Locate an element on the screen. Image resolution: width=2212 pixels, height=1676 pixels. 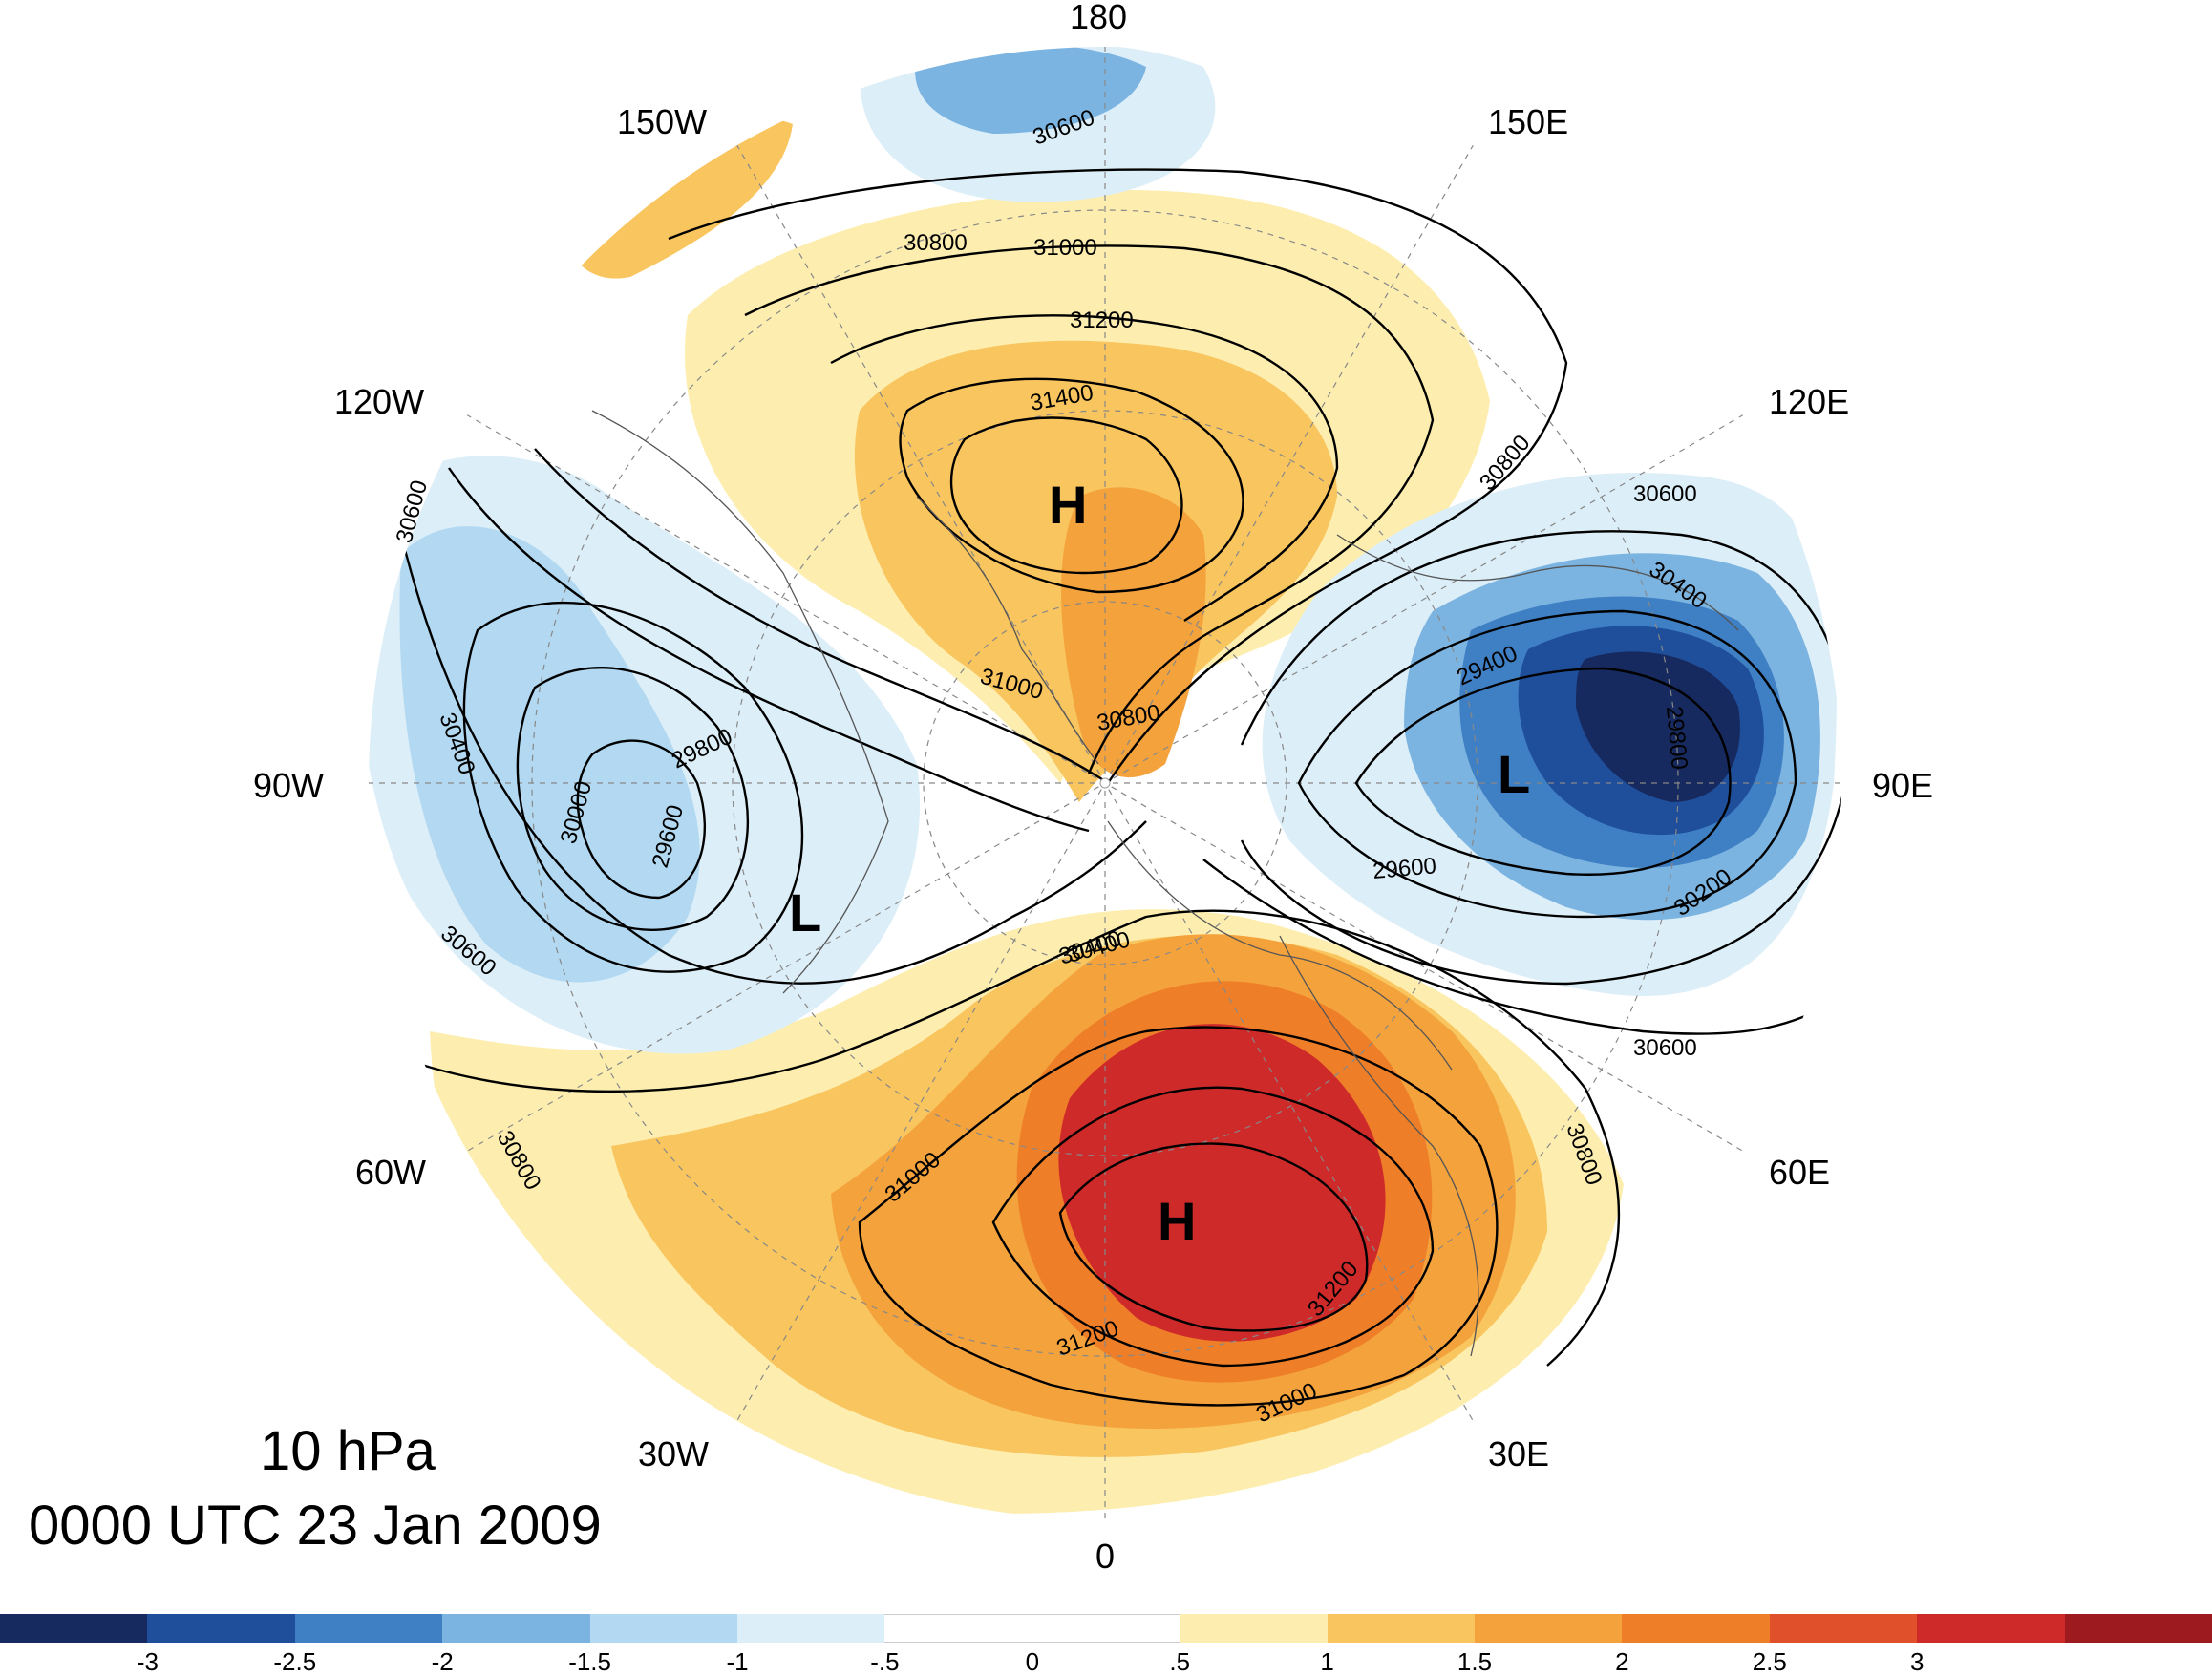
lon-label-0: 0 is located at coordinates (1105, 1556).